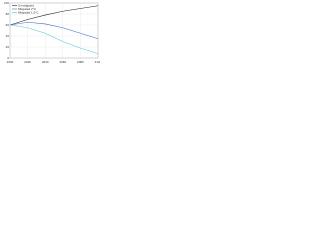 Image resolution: width=320 pixels, height=240 pixels. What do you see at coordinates (8, 14) in the screenshot?
I see `y-tick-label: 80` at bounding box center [8, 14].